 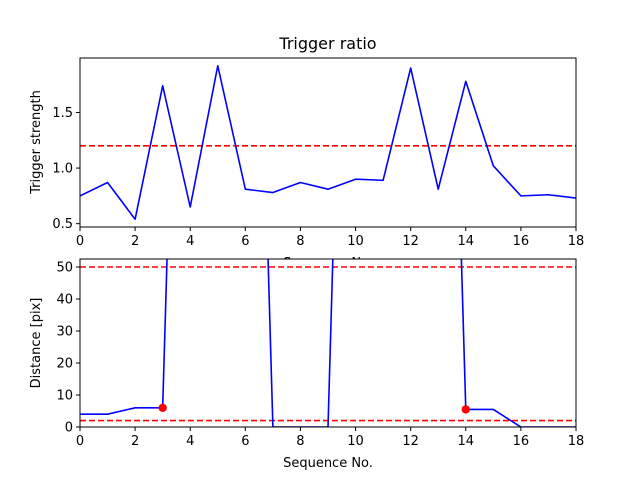 I want to click on y-tick-label: 0, so click(x=69, y=428).